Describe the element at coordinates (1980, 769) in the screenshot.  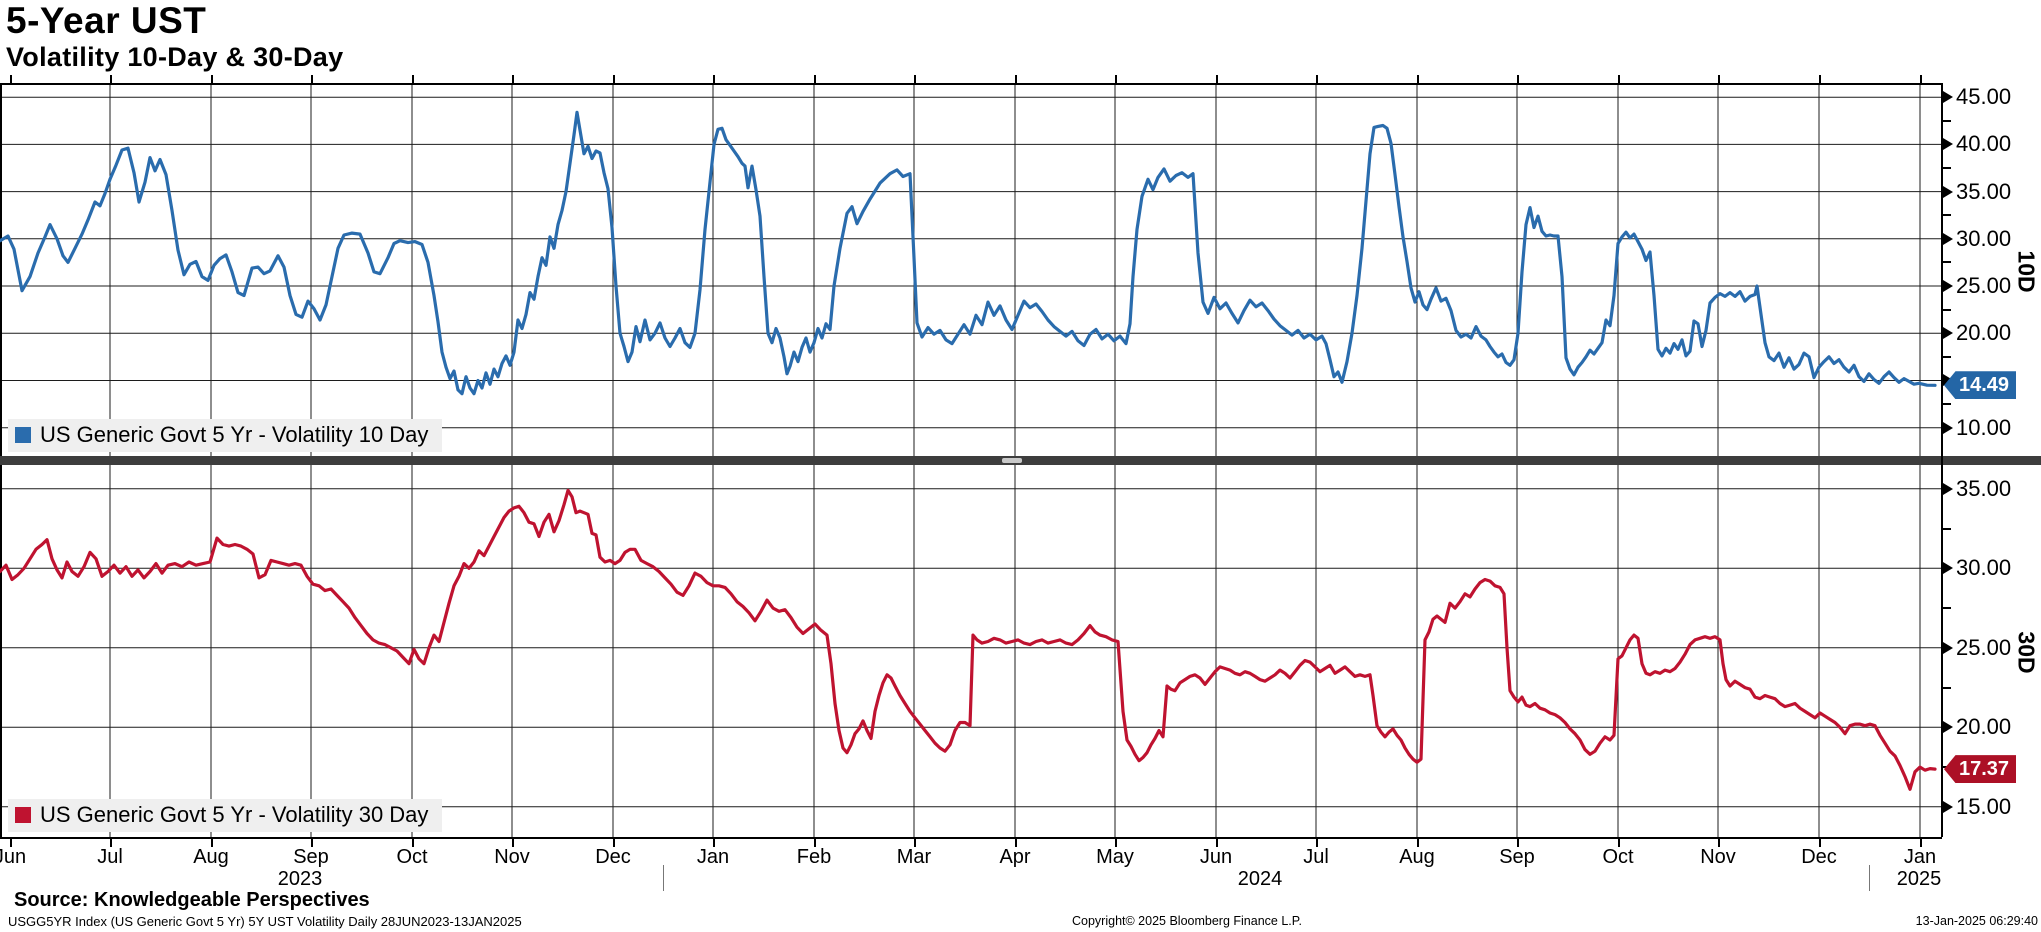
I see `last-value-badge-vol30d: 17.37` at that location.